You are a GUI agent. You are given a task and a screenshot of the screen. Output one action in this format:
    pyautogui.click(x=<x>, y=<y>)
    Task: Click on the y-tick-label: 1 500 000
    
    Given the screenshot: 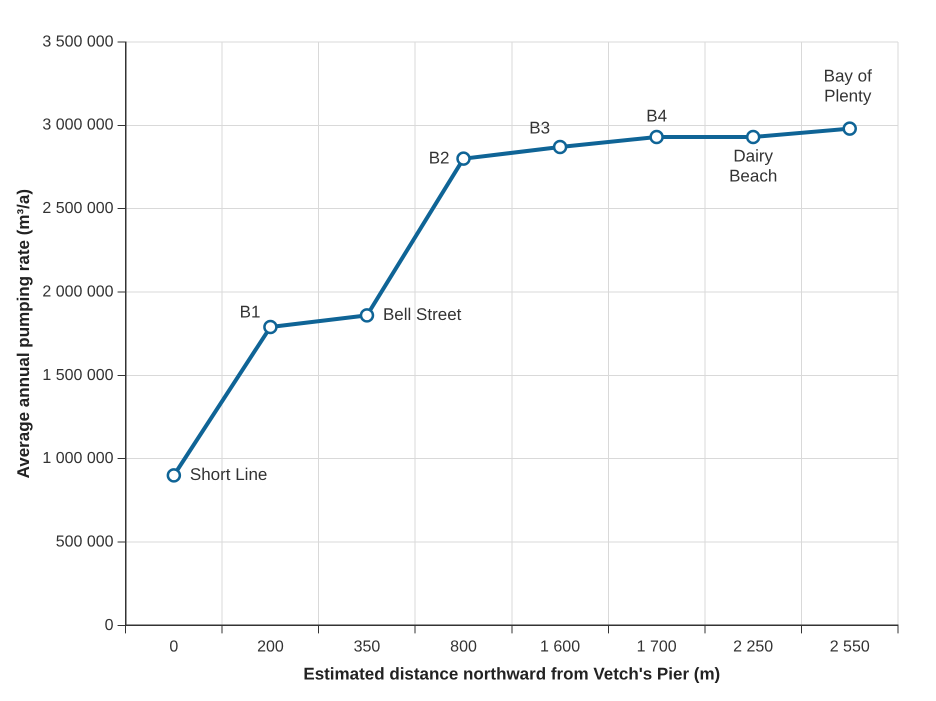 What is the action you would take?
    pyautogui.click(x=78, y=375)
    